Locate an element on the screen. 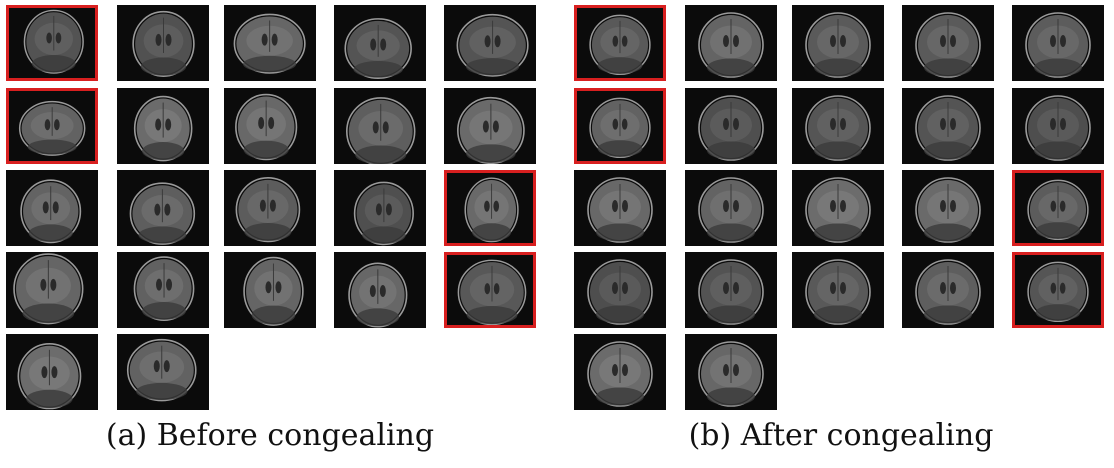 Image resolution: width=1114 pixels, height=468 pixels. caption-before: (a) Before congealing is located at coordinates (270, 435).